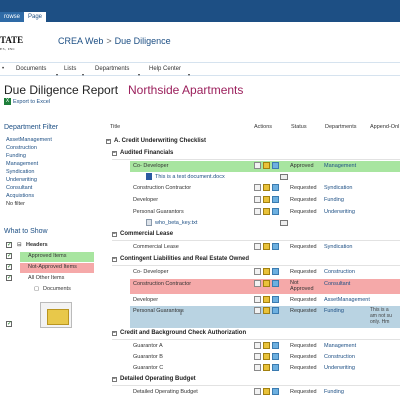 The image size is (400, 400). What do you see at coordinates (35, 17) in the screenshot?
I see `tab-page: Page` at bounding box center [35, 17].